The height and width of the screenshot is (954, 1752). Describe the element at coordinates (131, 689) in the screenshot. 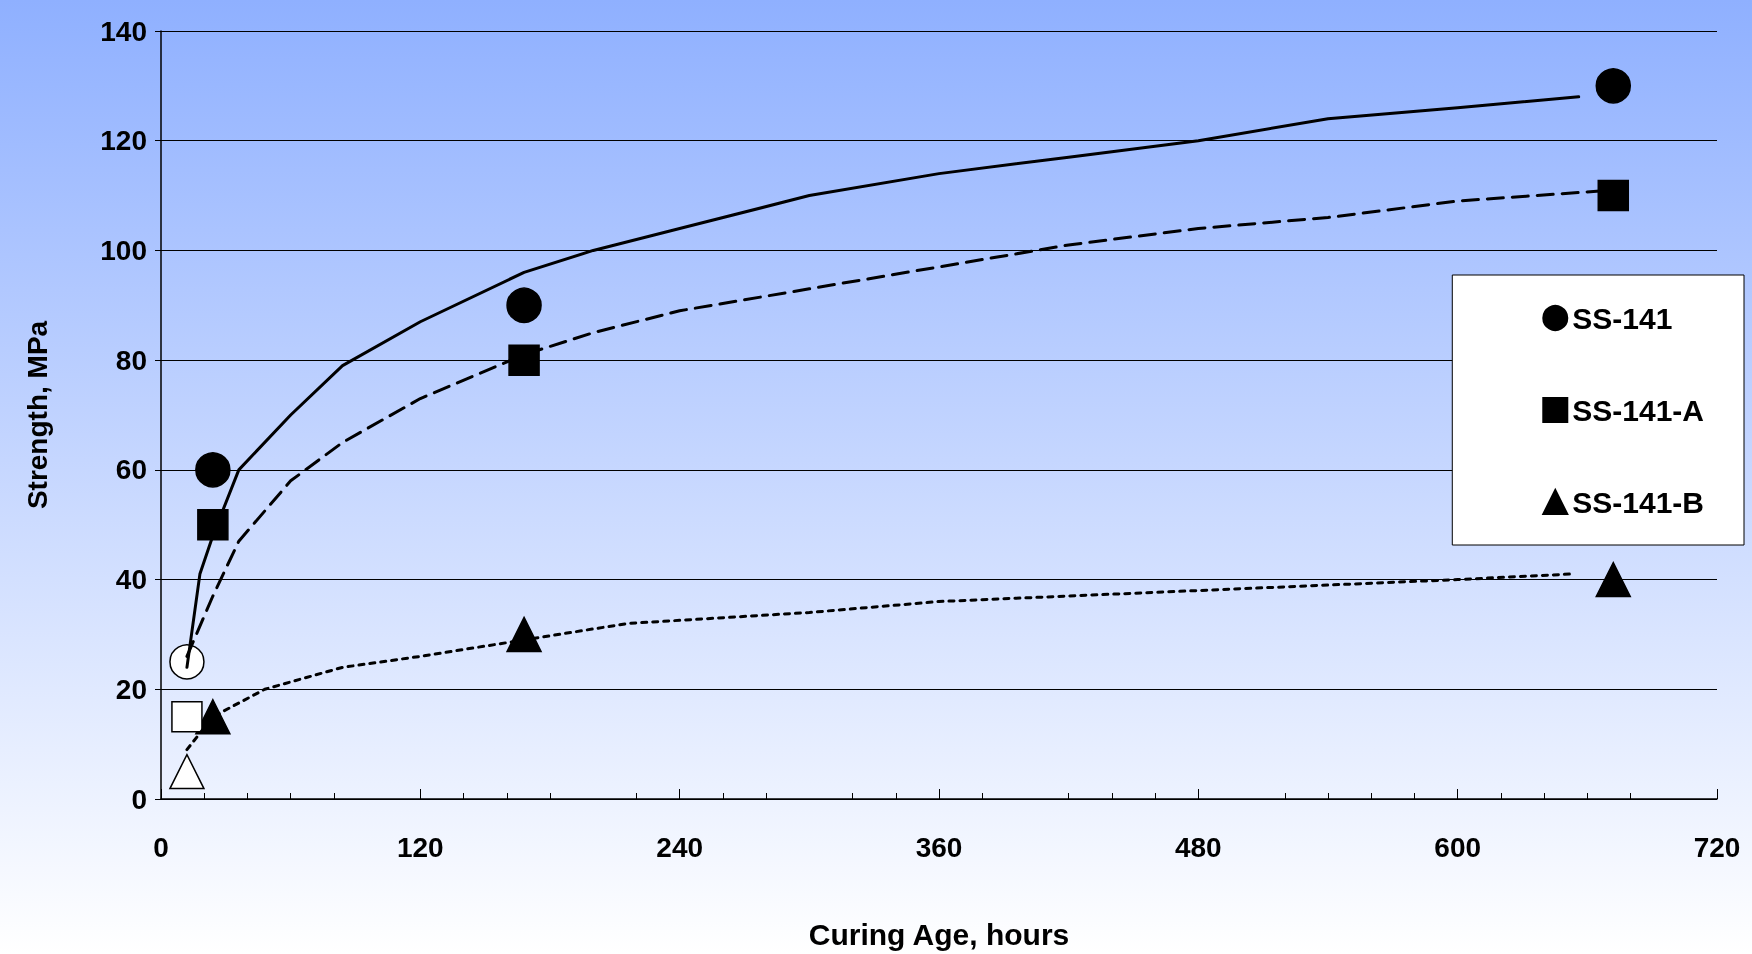

I see `y-tick-label: 20` at that location.